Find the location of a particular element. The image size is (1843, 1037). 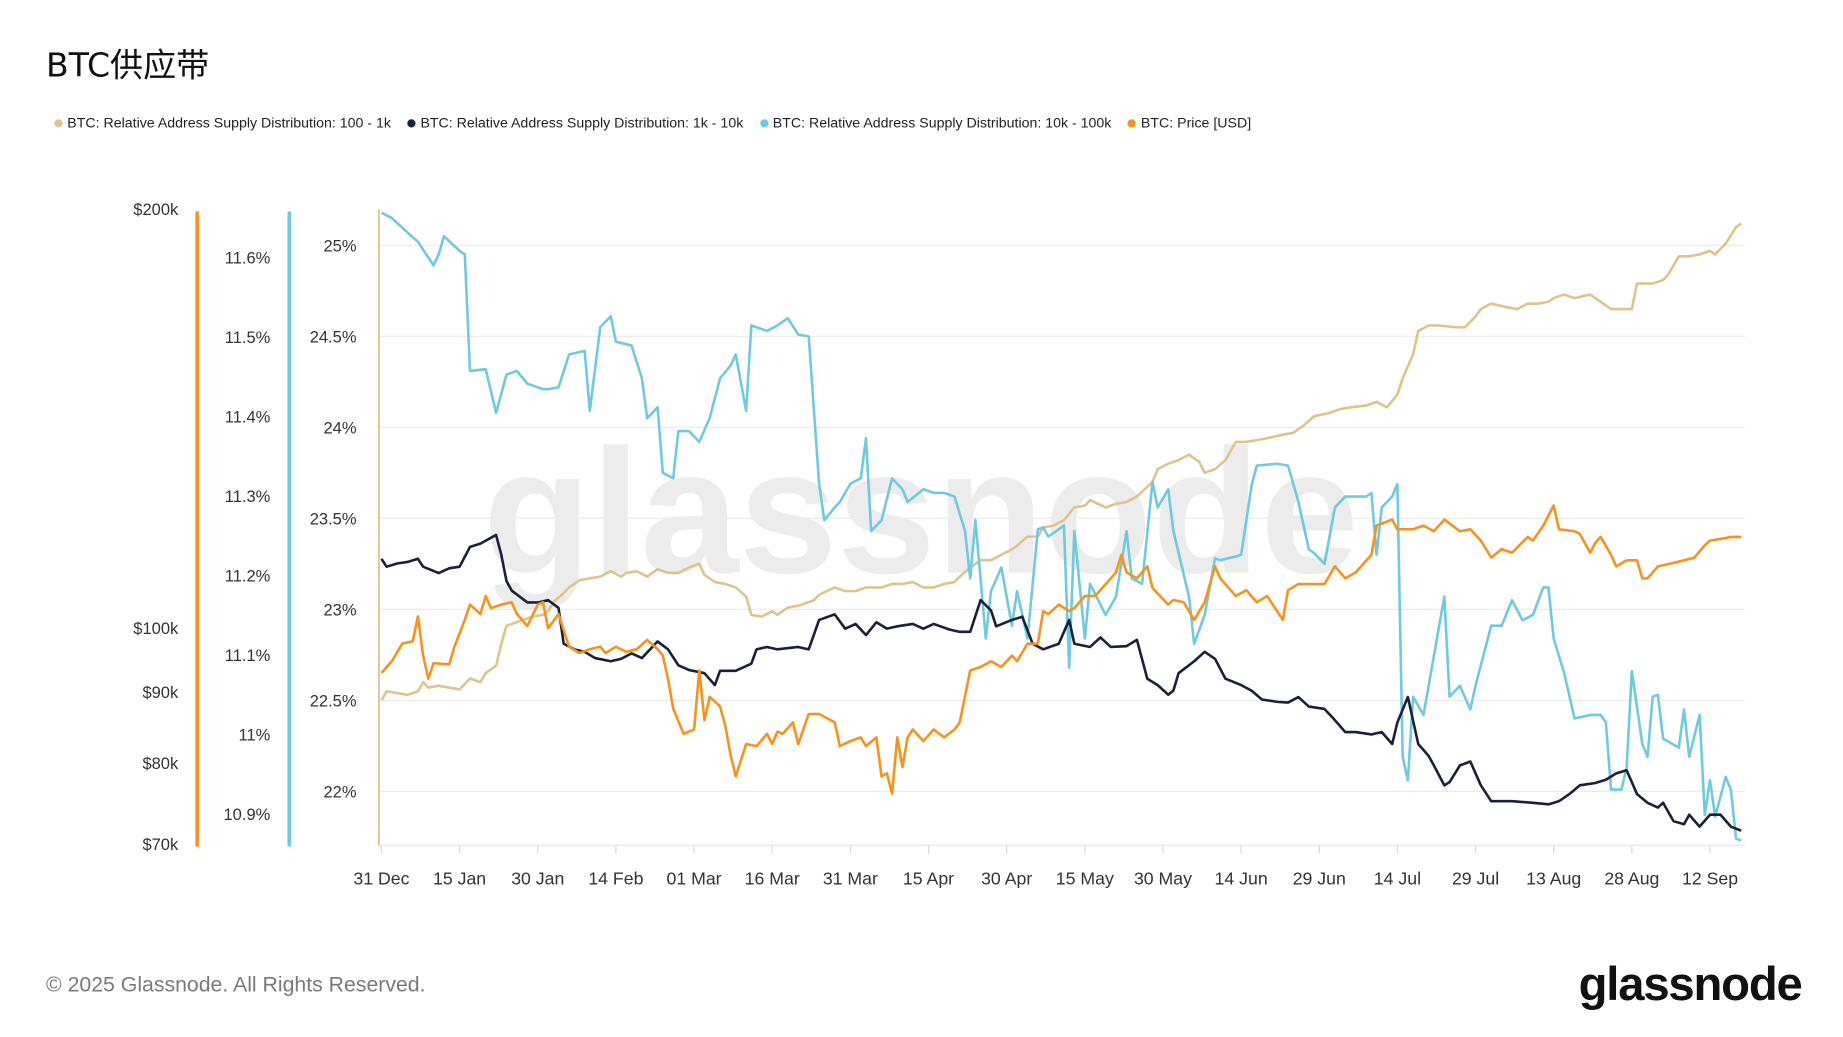

x-tick-label: 15 Apr is located at coordinates (928, 878).